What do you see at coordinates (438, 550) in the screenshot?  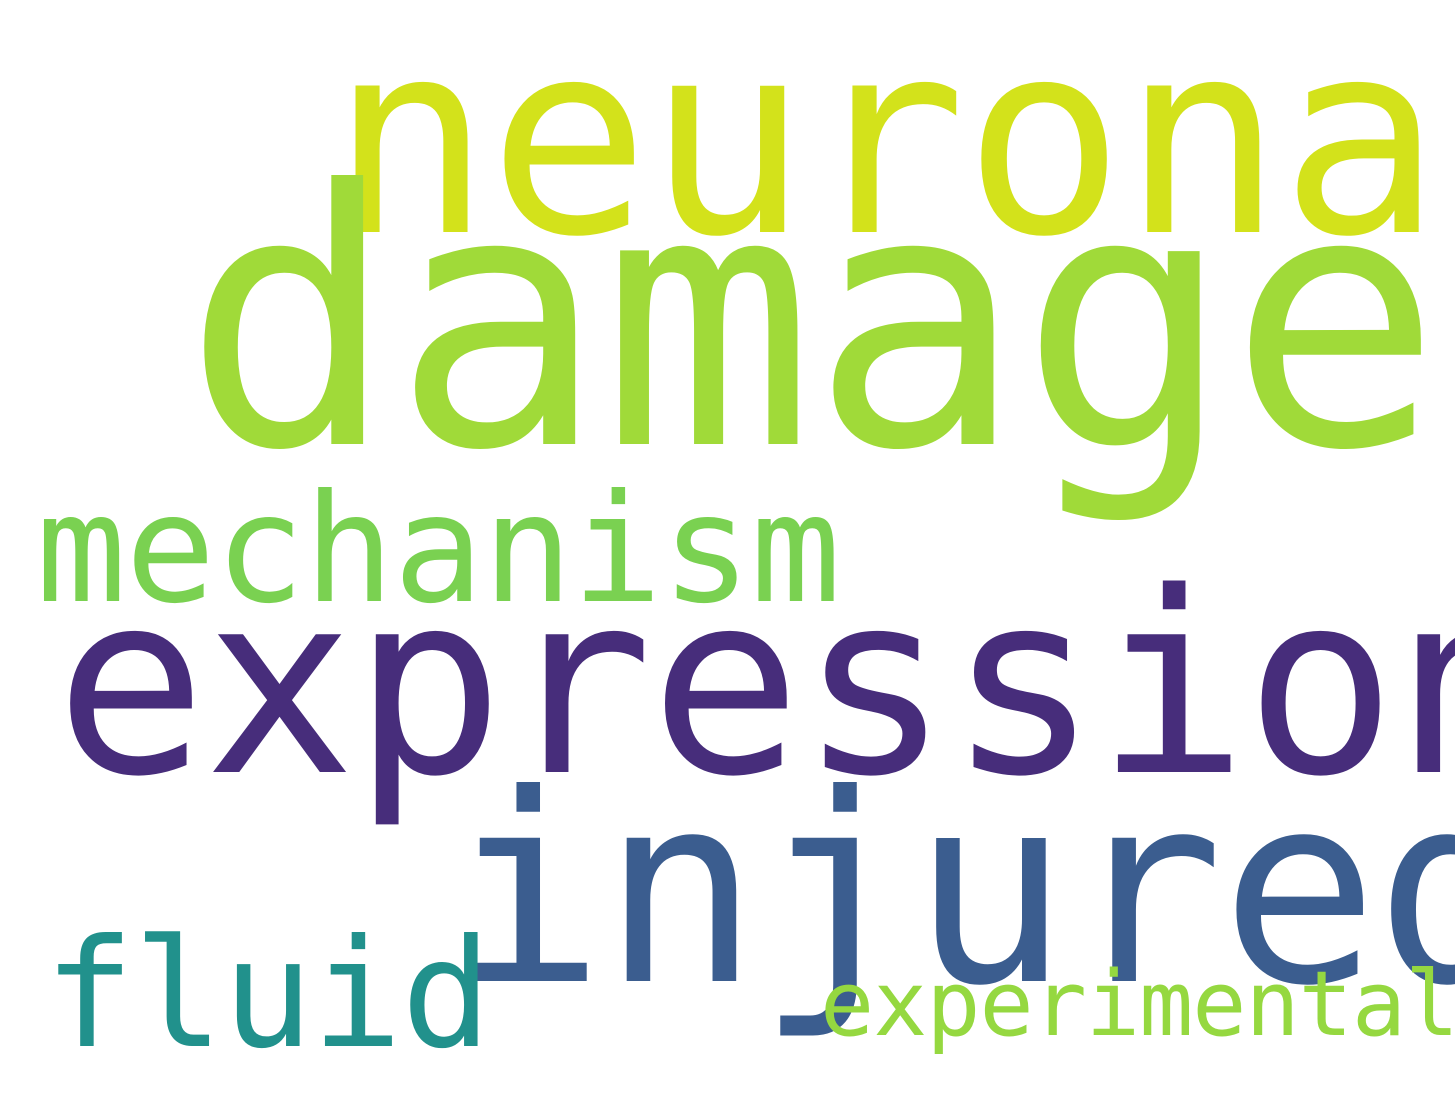 I see `word-mechanism: mechanism` at bounding box center [438, 550].